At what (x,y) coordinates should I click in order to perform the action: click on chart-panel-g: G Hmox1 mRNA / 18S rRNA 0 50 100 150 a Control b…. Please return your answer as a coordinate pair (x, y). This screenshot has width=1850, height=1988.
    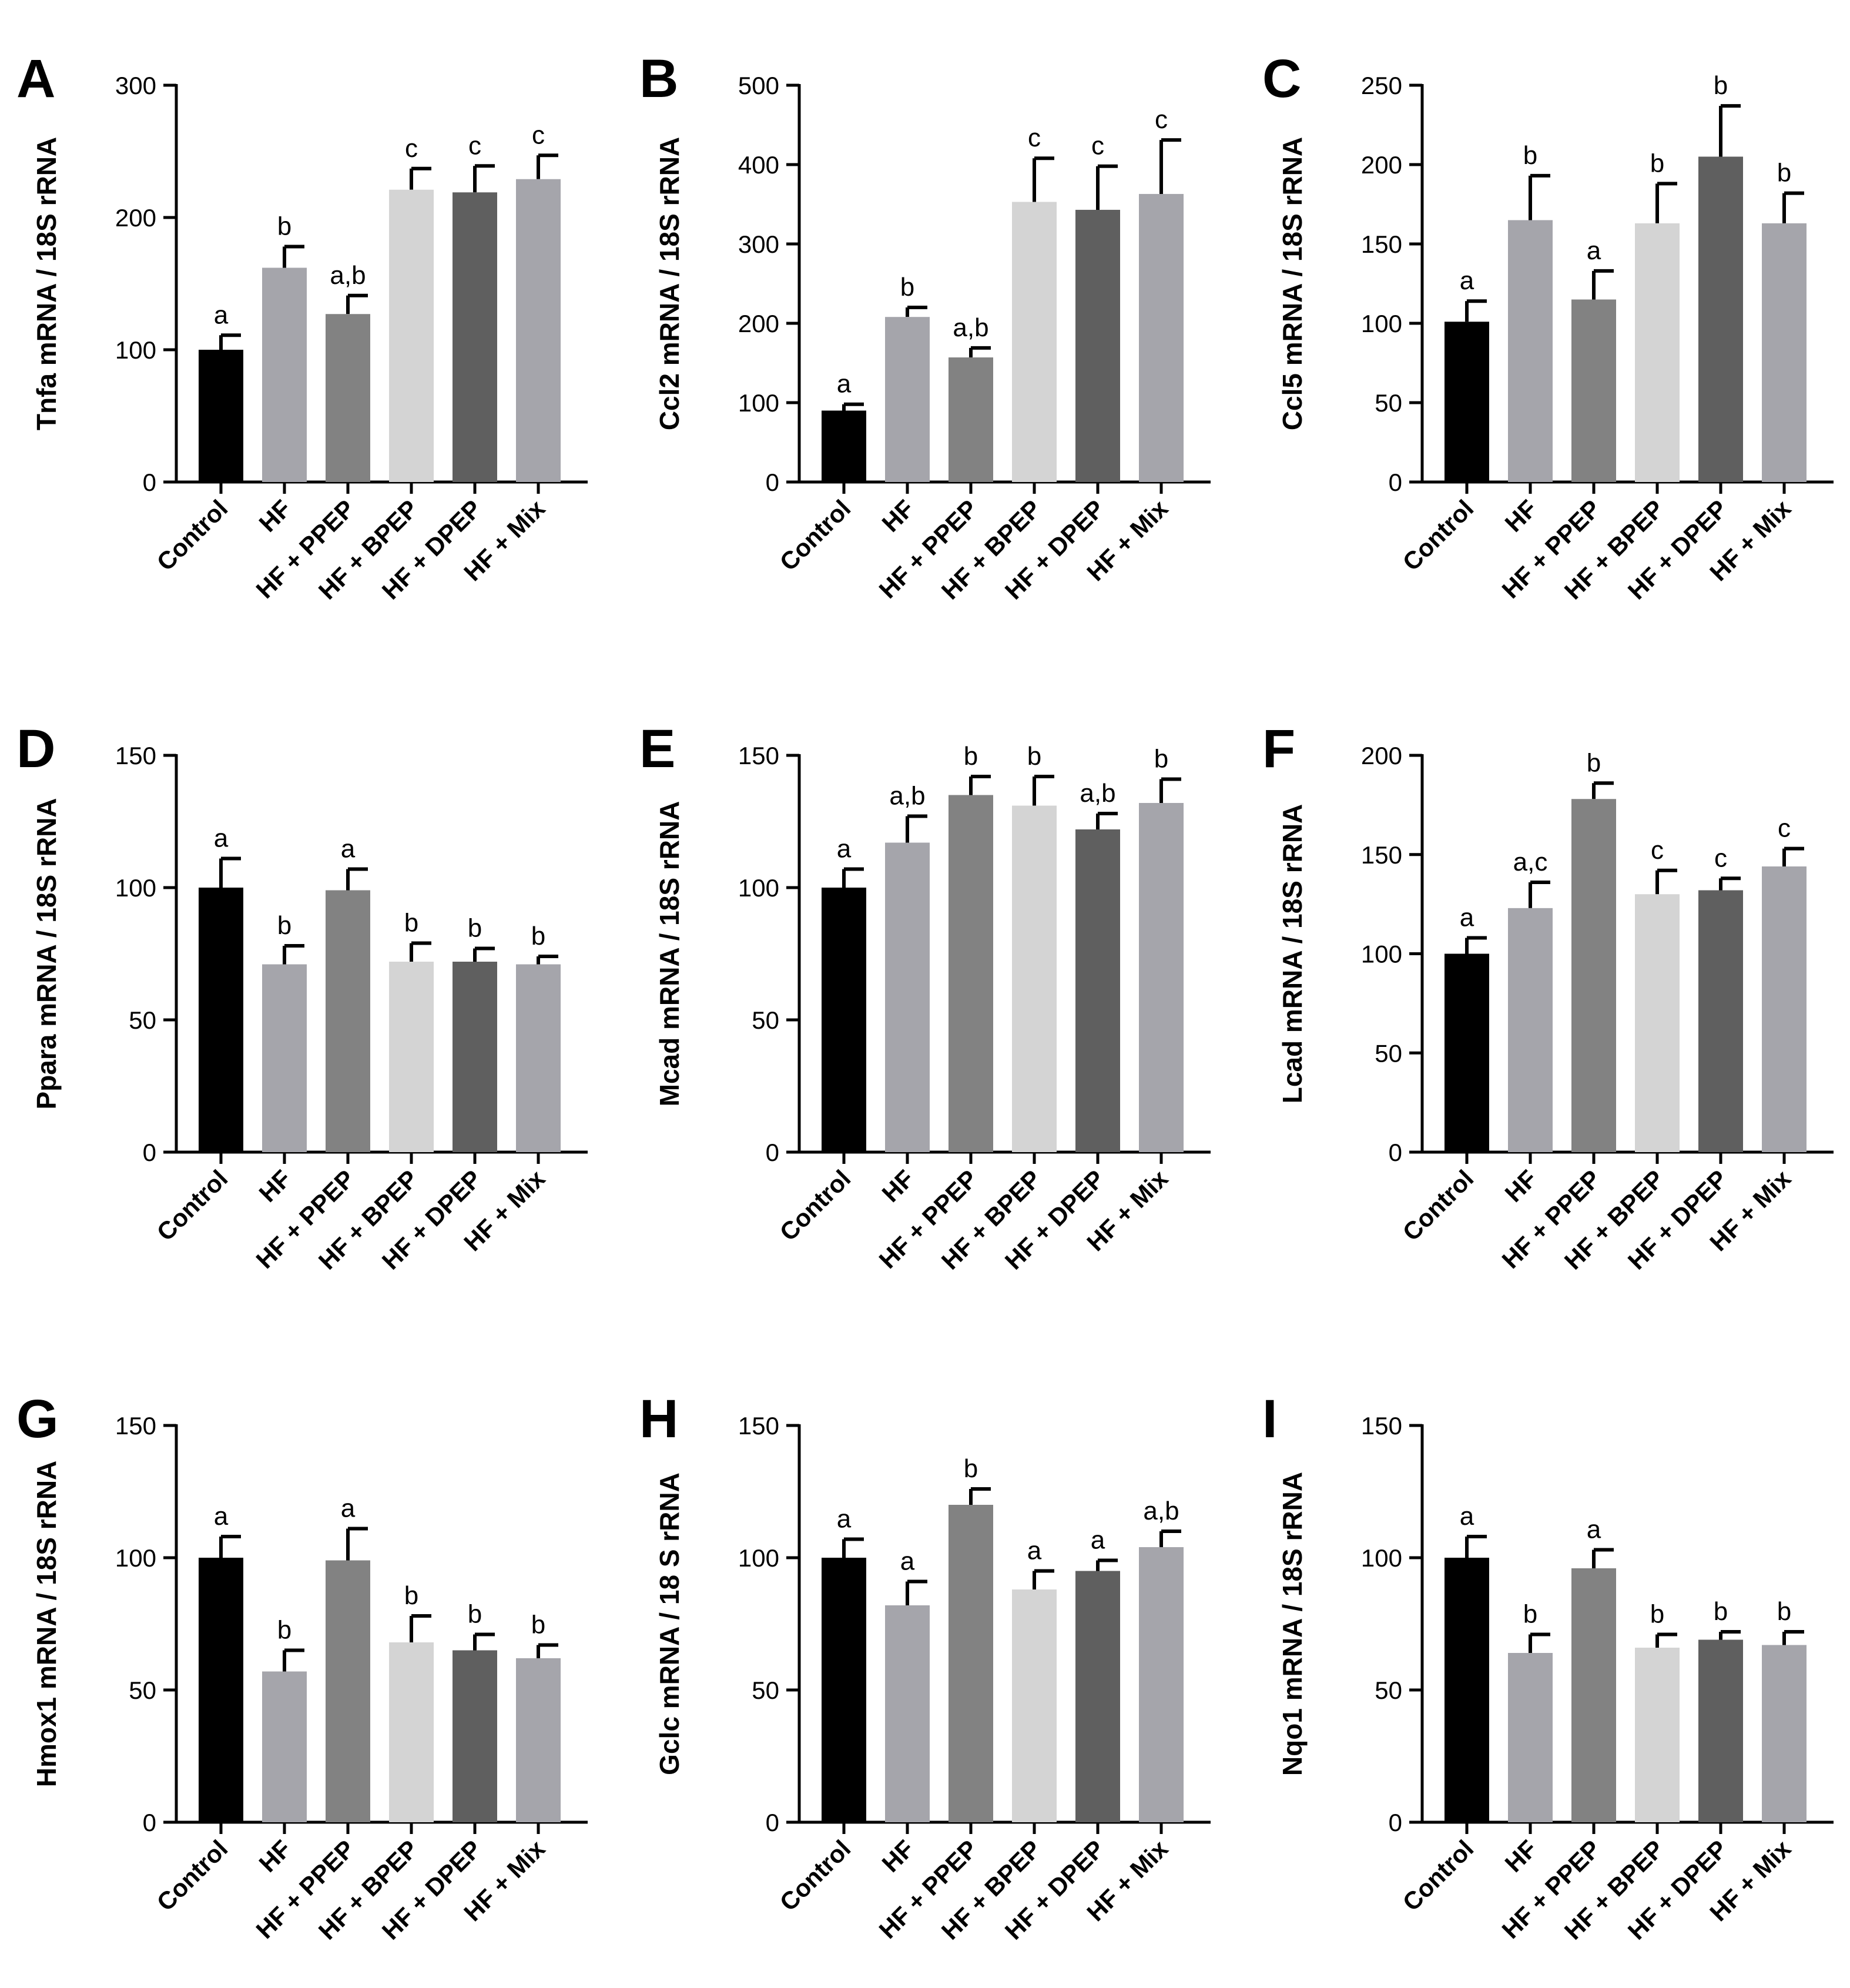
    Looking at the image, I should click on (302, 1667).